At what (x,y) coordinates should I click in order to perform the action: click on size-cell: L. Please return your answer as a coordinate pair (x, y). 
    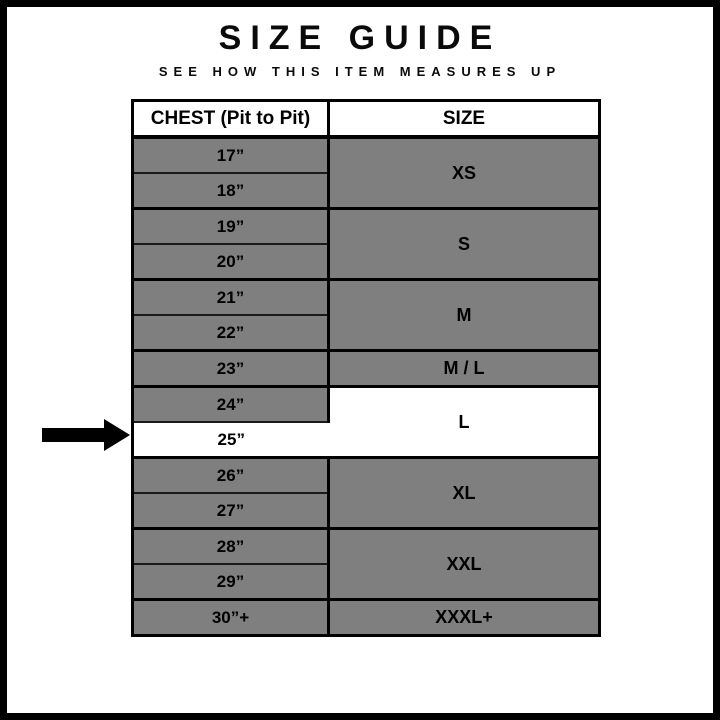
    Looking at the image, I should click on (464, 421).